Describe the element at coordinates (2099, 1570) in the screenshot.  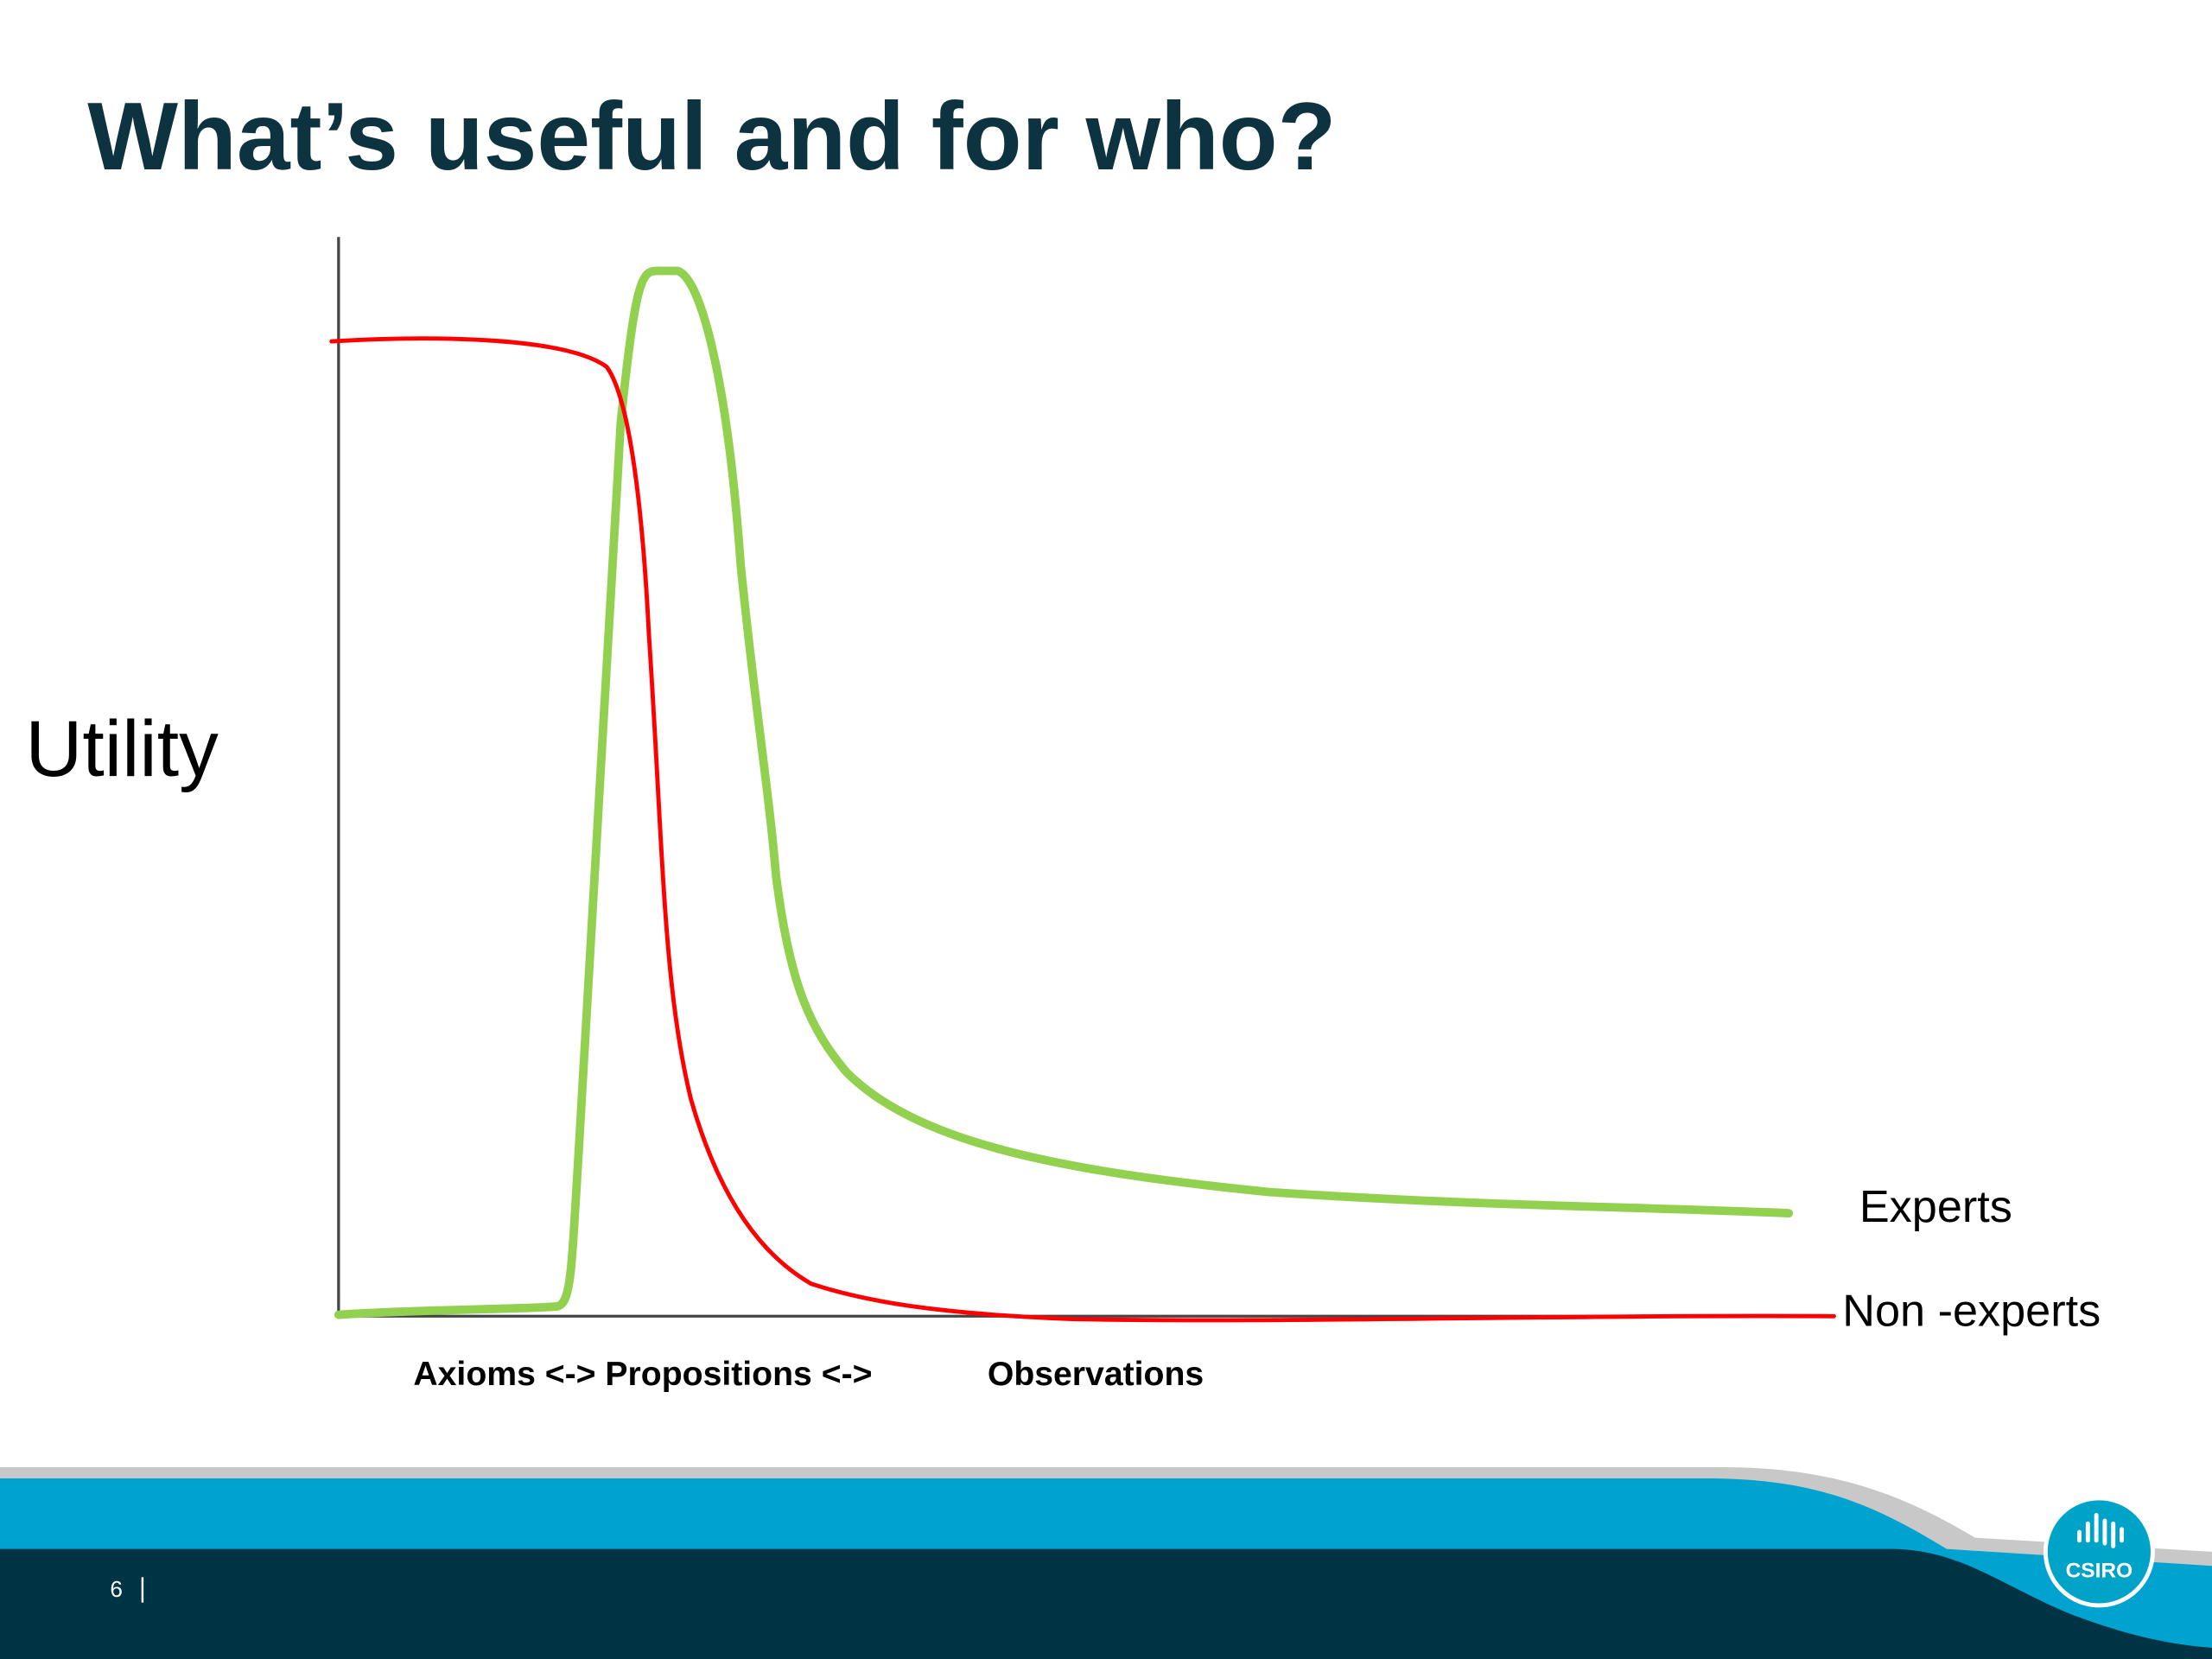
I see `logo-text: CSIRO` at that location.